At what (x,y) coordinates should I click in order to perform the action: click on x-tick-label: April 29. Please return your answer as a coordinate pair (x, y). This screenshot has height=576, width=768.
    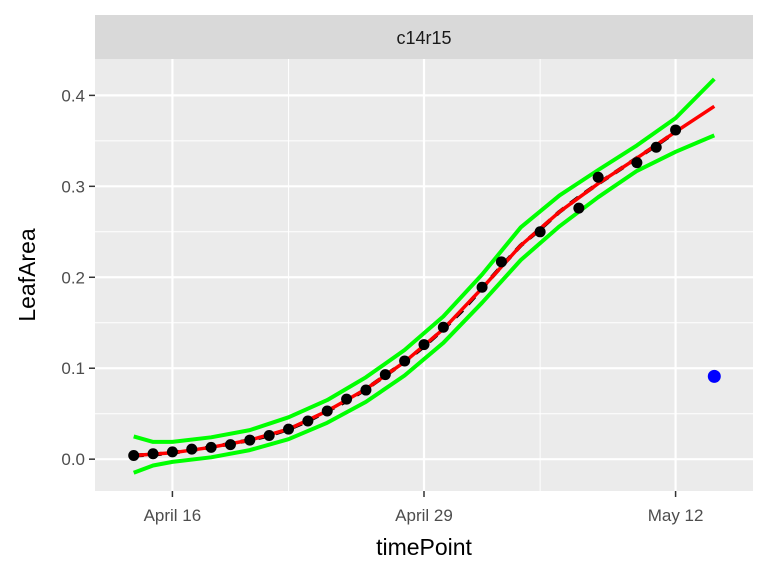
    Looking at the image, I should click on (424, 515).